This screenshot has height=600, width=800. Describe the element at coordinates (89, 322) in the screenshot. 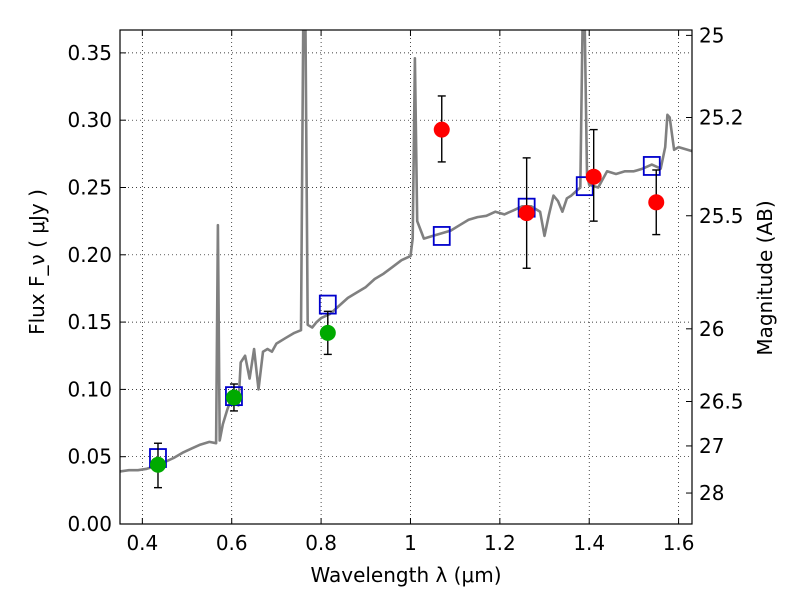

I see `y-tick-label: 0.15` at that location.